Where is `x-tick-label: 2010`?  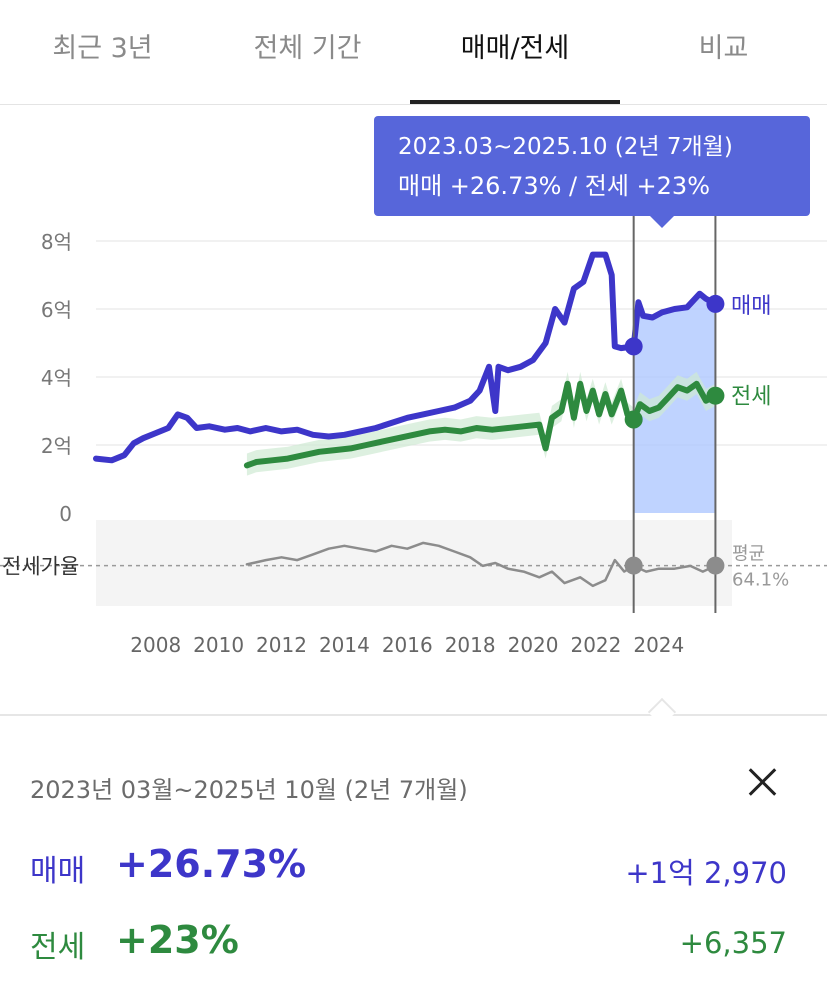 x-tick-label: 2010 is located at coordinates (218, 645).